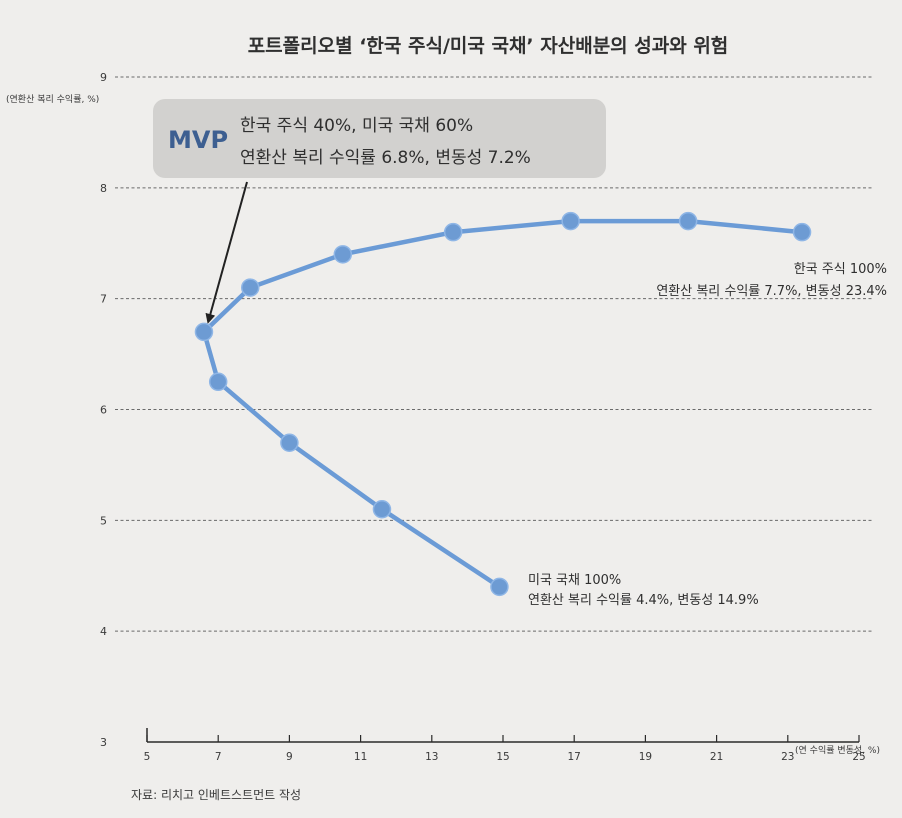 The width and height of the screenshot is (902, 818). What do you see at coordinates (787, 757) in the screenshot?
I see `x-tick-label-9: 23` at bounding box center [787, 757].